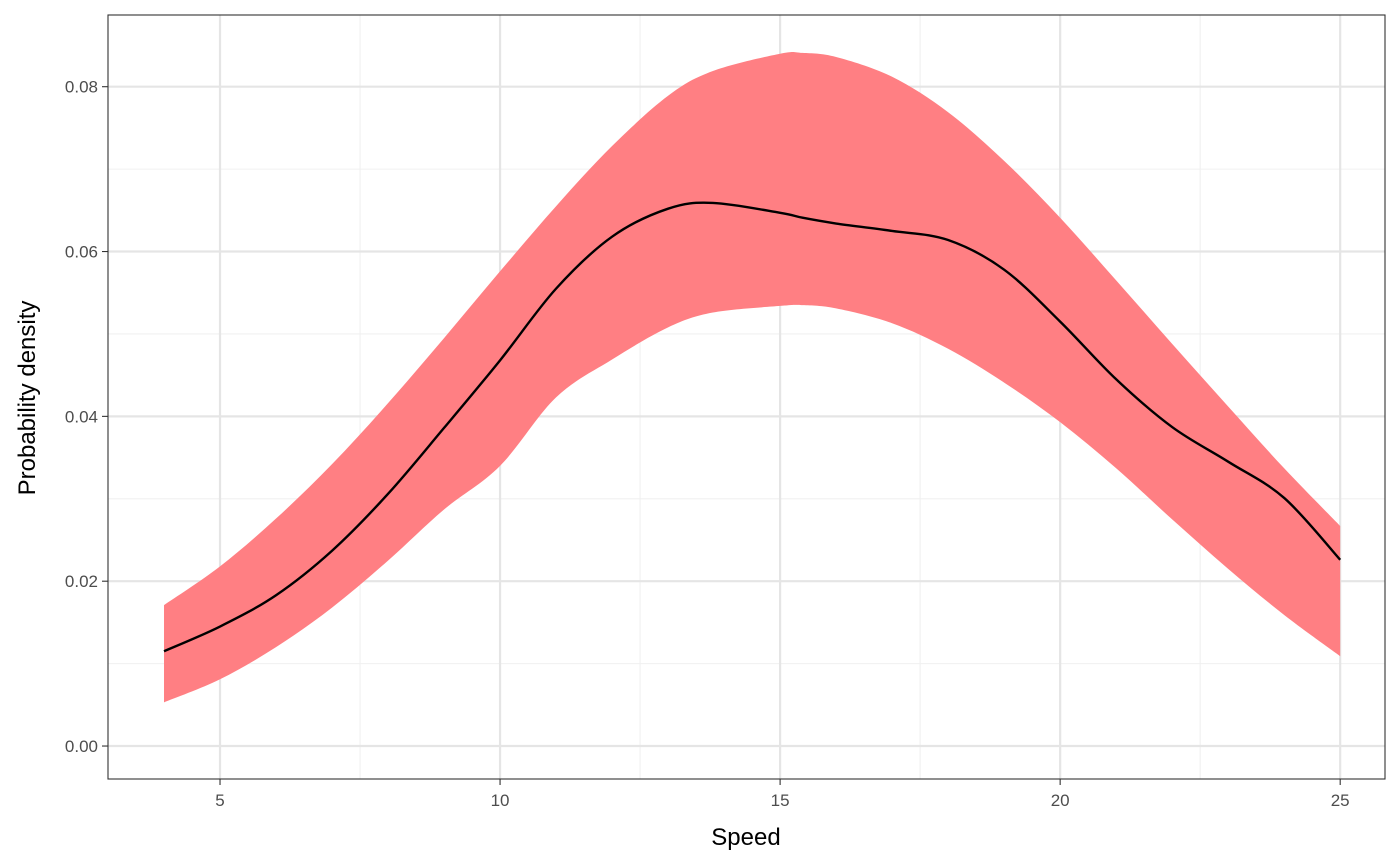 This screenshot has width=1400, height=865. What do you see at coordinates (81, 416) in the screenshot?
I see `y-tick-label: 0.04` at bounding box center [81, 416].